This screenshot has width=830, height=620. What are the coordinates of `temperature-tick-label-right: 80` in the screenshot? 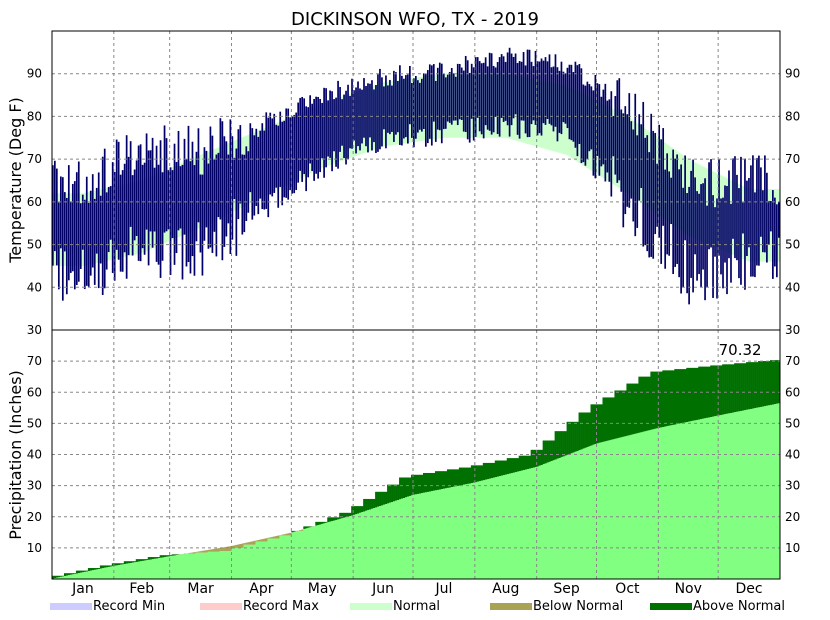 It's located at (792, 116).